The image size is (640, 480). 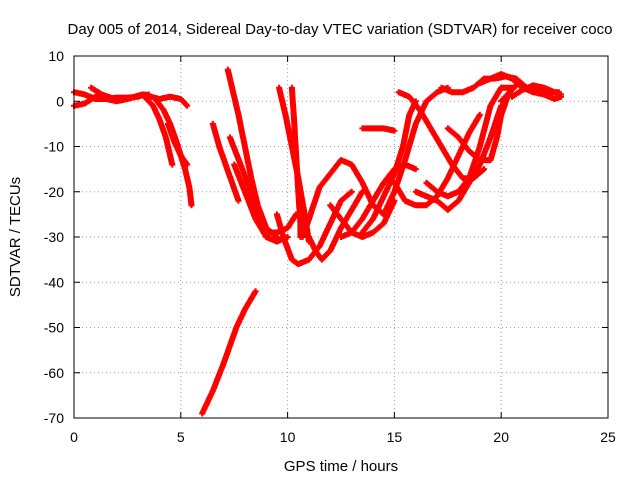 What do you see at coordinates (395, 437) in the screenshot?
I see `x-tick-label: 15` at bounding box center [395, 437].